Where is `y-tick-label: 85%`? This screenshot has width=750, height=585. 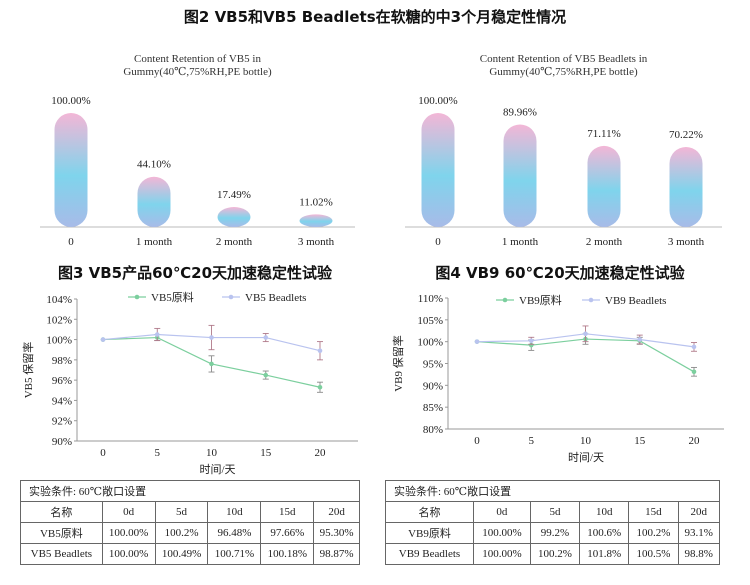 y-tick-label: 85% is located at coordinates (433, 408).